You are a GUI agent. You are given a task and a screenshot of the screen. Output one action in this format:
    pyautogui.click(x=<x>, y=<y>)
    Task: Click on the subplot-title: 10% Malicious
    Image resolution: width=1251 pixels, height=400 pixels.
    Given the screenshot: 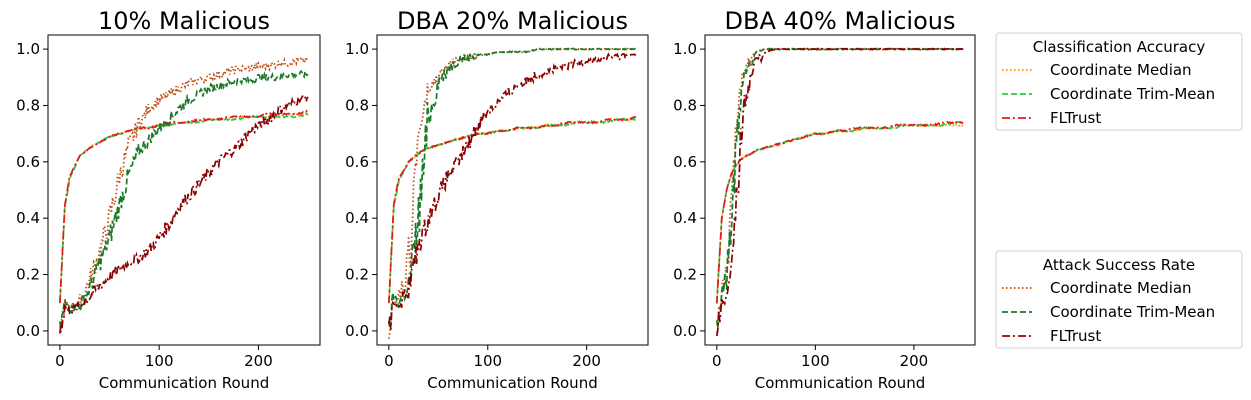 What is the action you would take?
    pyautogui.click(x=184, y=21)
    